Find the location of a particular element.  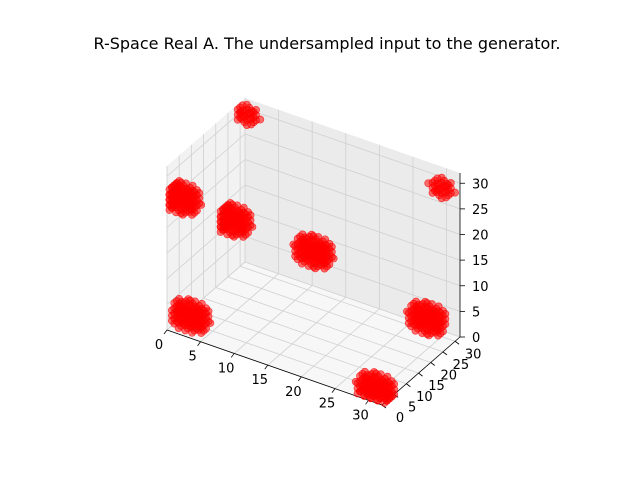

z-tick-label: 30 is located at coordinates (480, 184).